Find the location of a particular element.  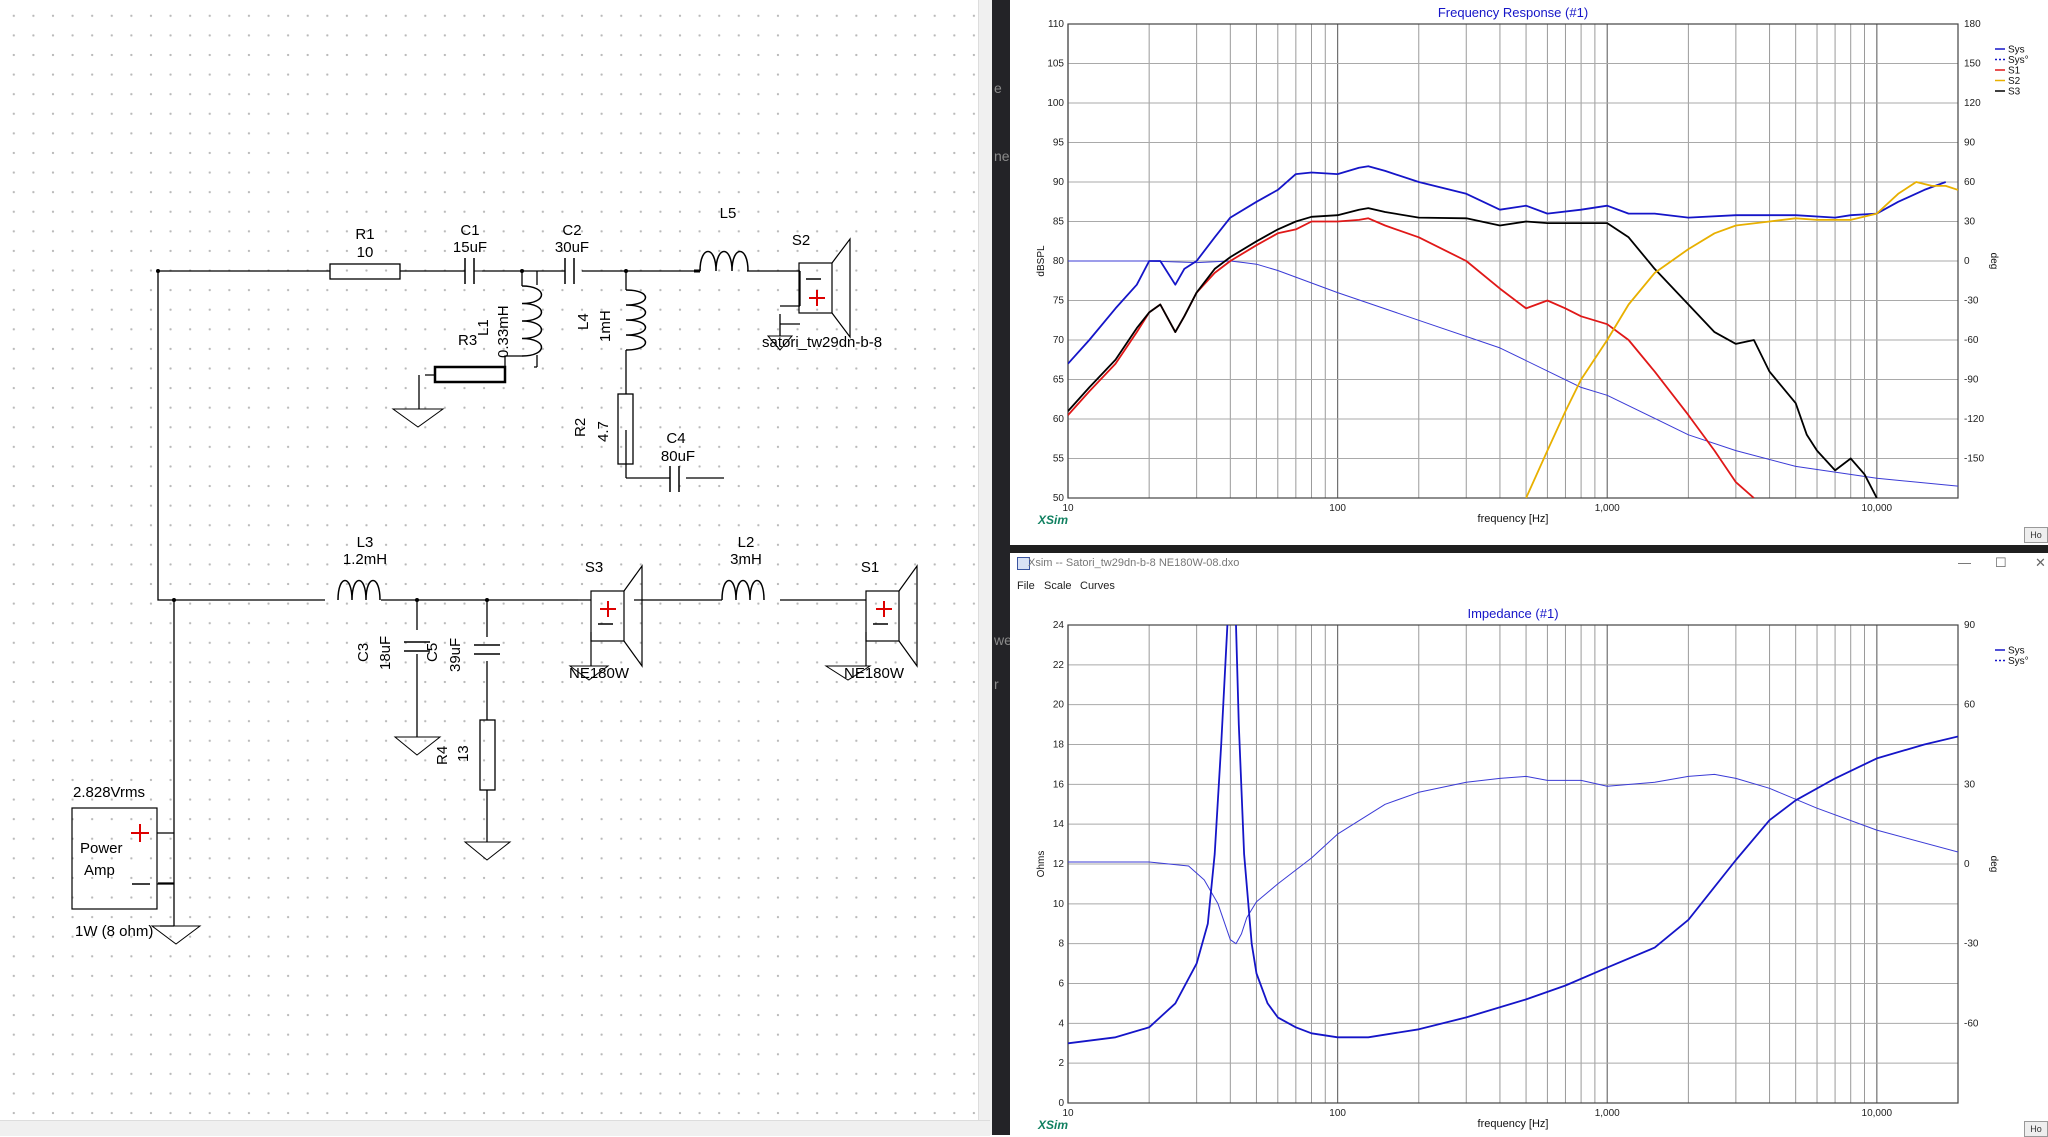

y-tick-label: 12 is located at coordinates (1059, 864).